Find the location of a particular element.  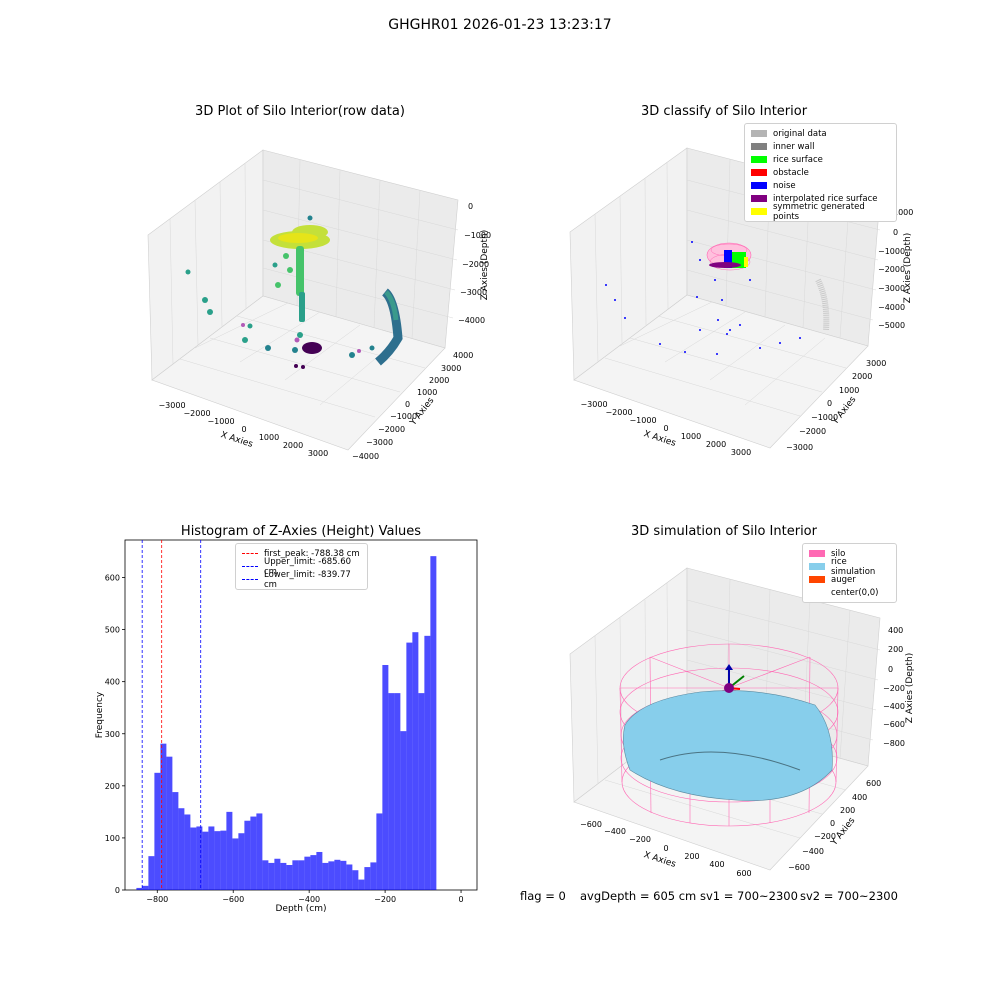

raw-zlabel: Z Axies (Depth) is located at coordinates (485, 265).